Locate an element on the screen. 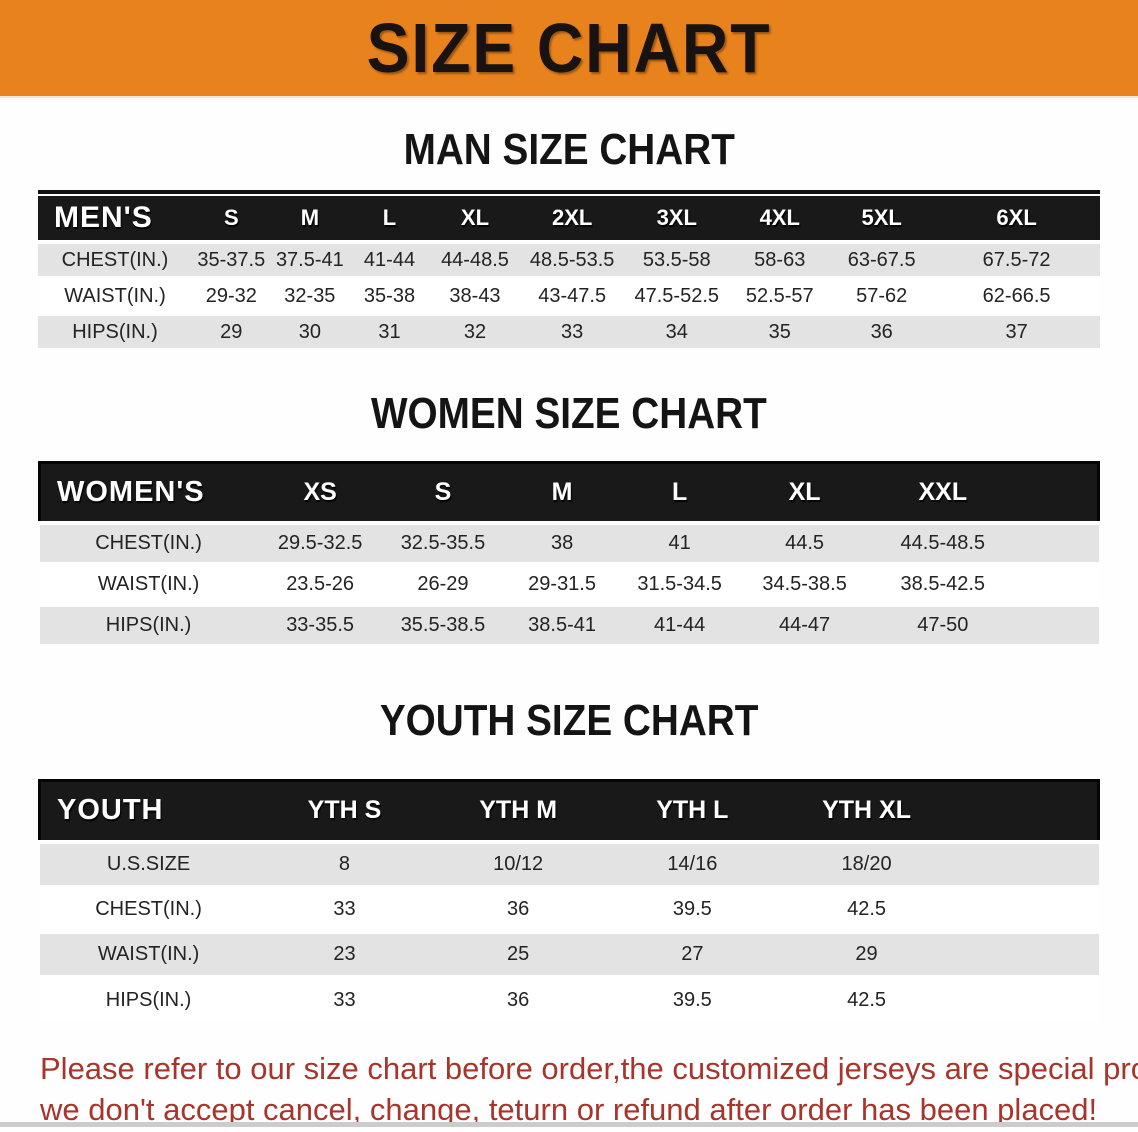 The height and width of the screenshot is (1132, 1138). men-size-value: 67.5-72 is located at coordinates (1016, 260).